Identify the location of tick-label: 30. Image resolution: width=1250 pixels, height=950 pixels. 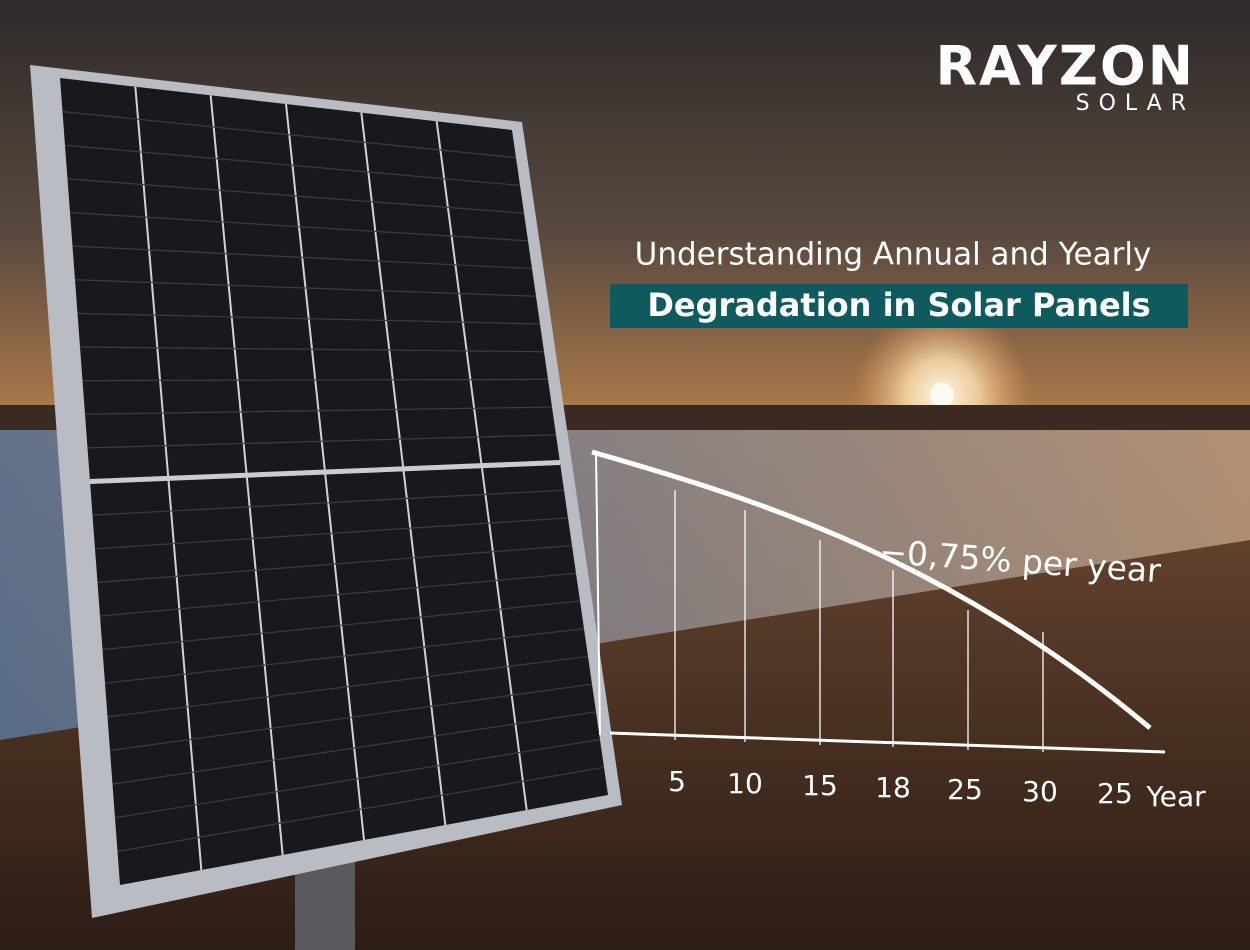
(1040, 791).